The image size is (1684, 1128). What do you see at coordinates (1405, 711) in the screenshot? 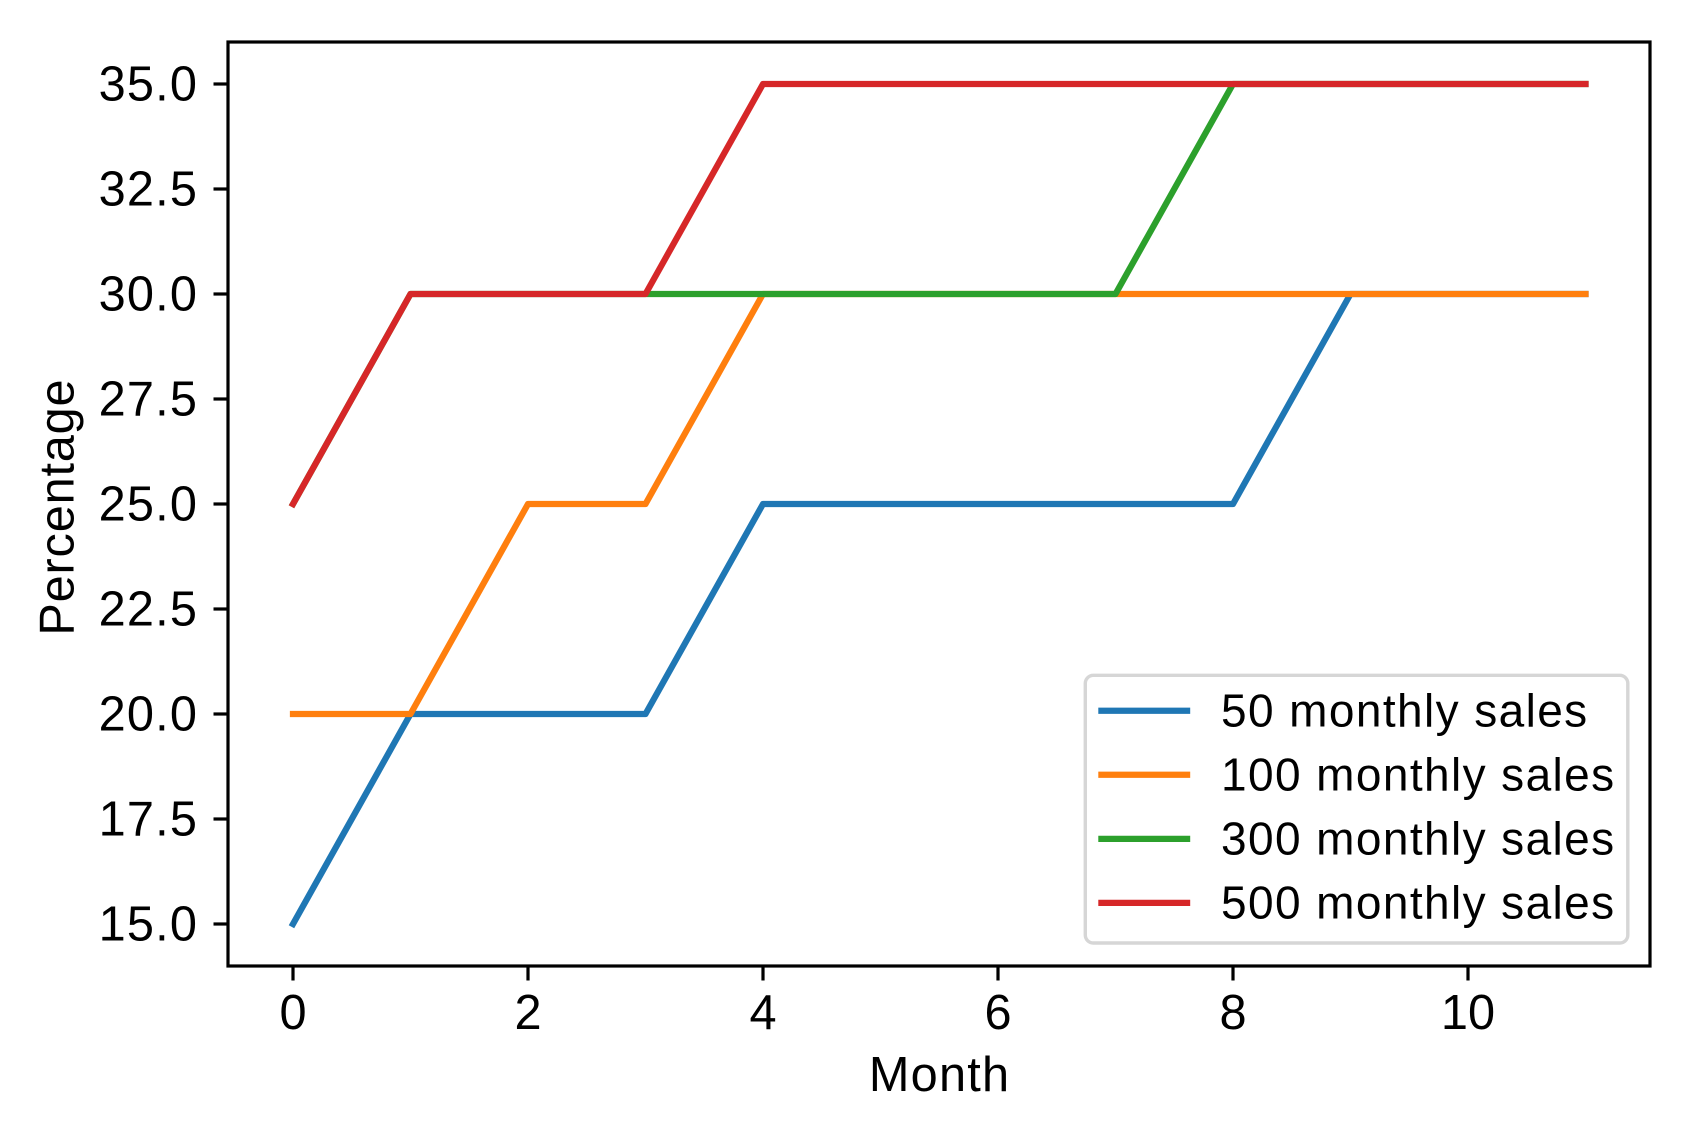
I see `svg-text: 50 monthly sales` at bounding box center [1405, 711].